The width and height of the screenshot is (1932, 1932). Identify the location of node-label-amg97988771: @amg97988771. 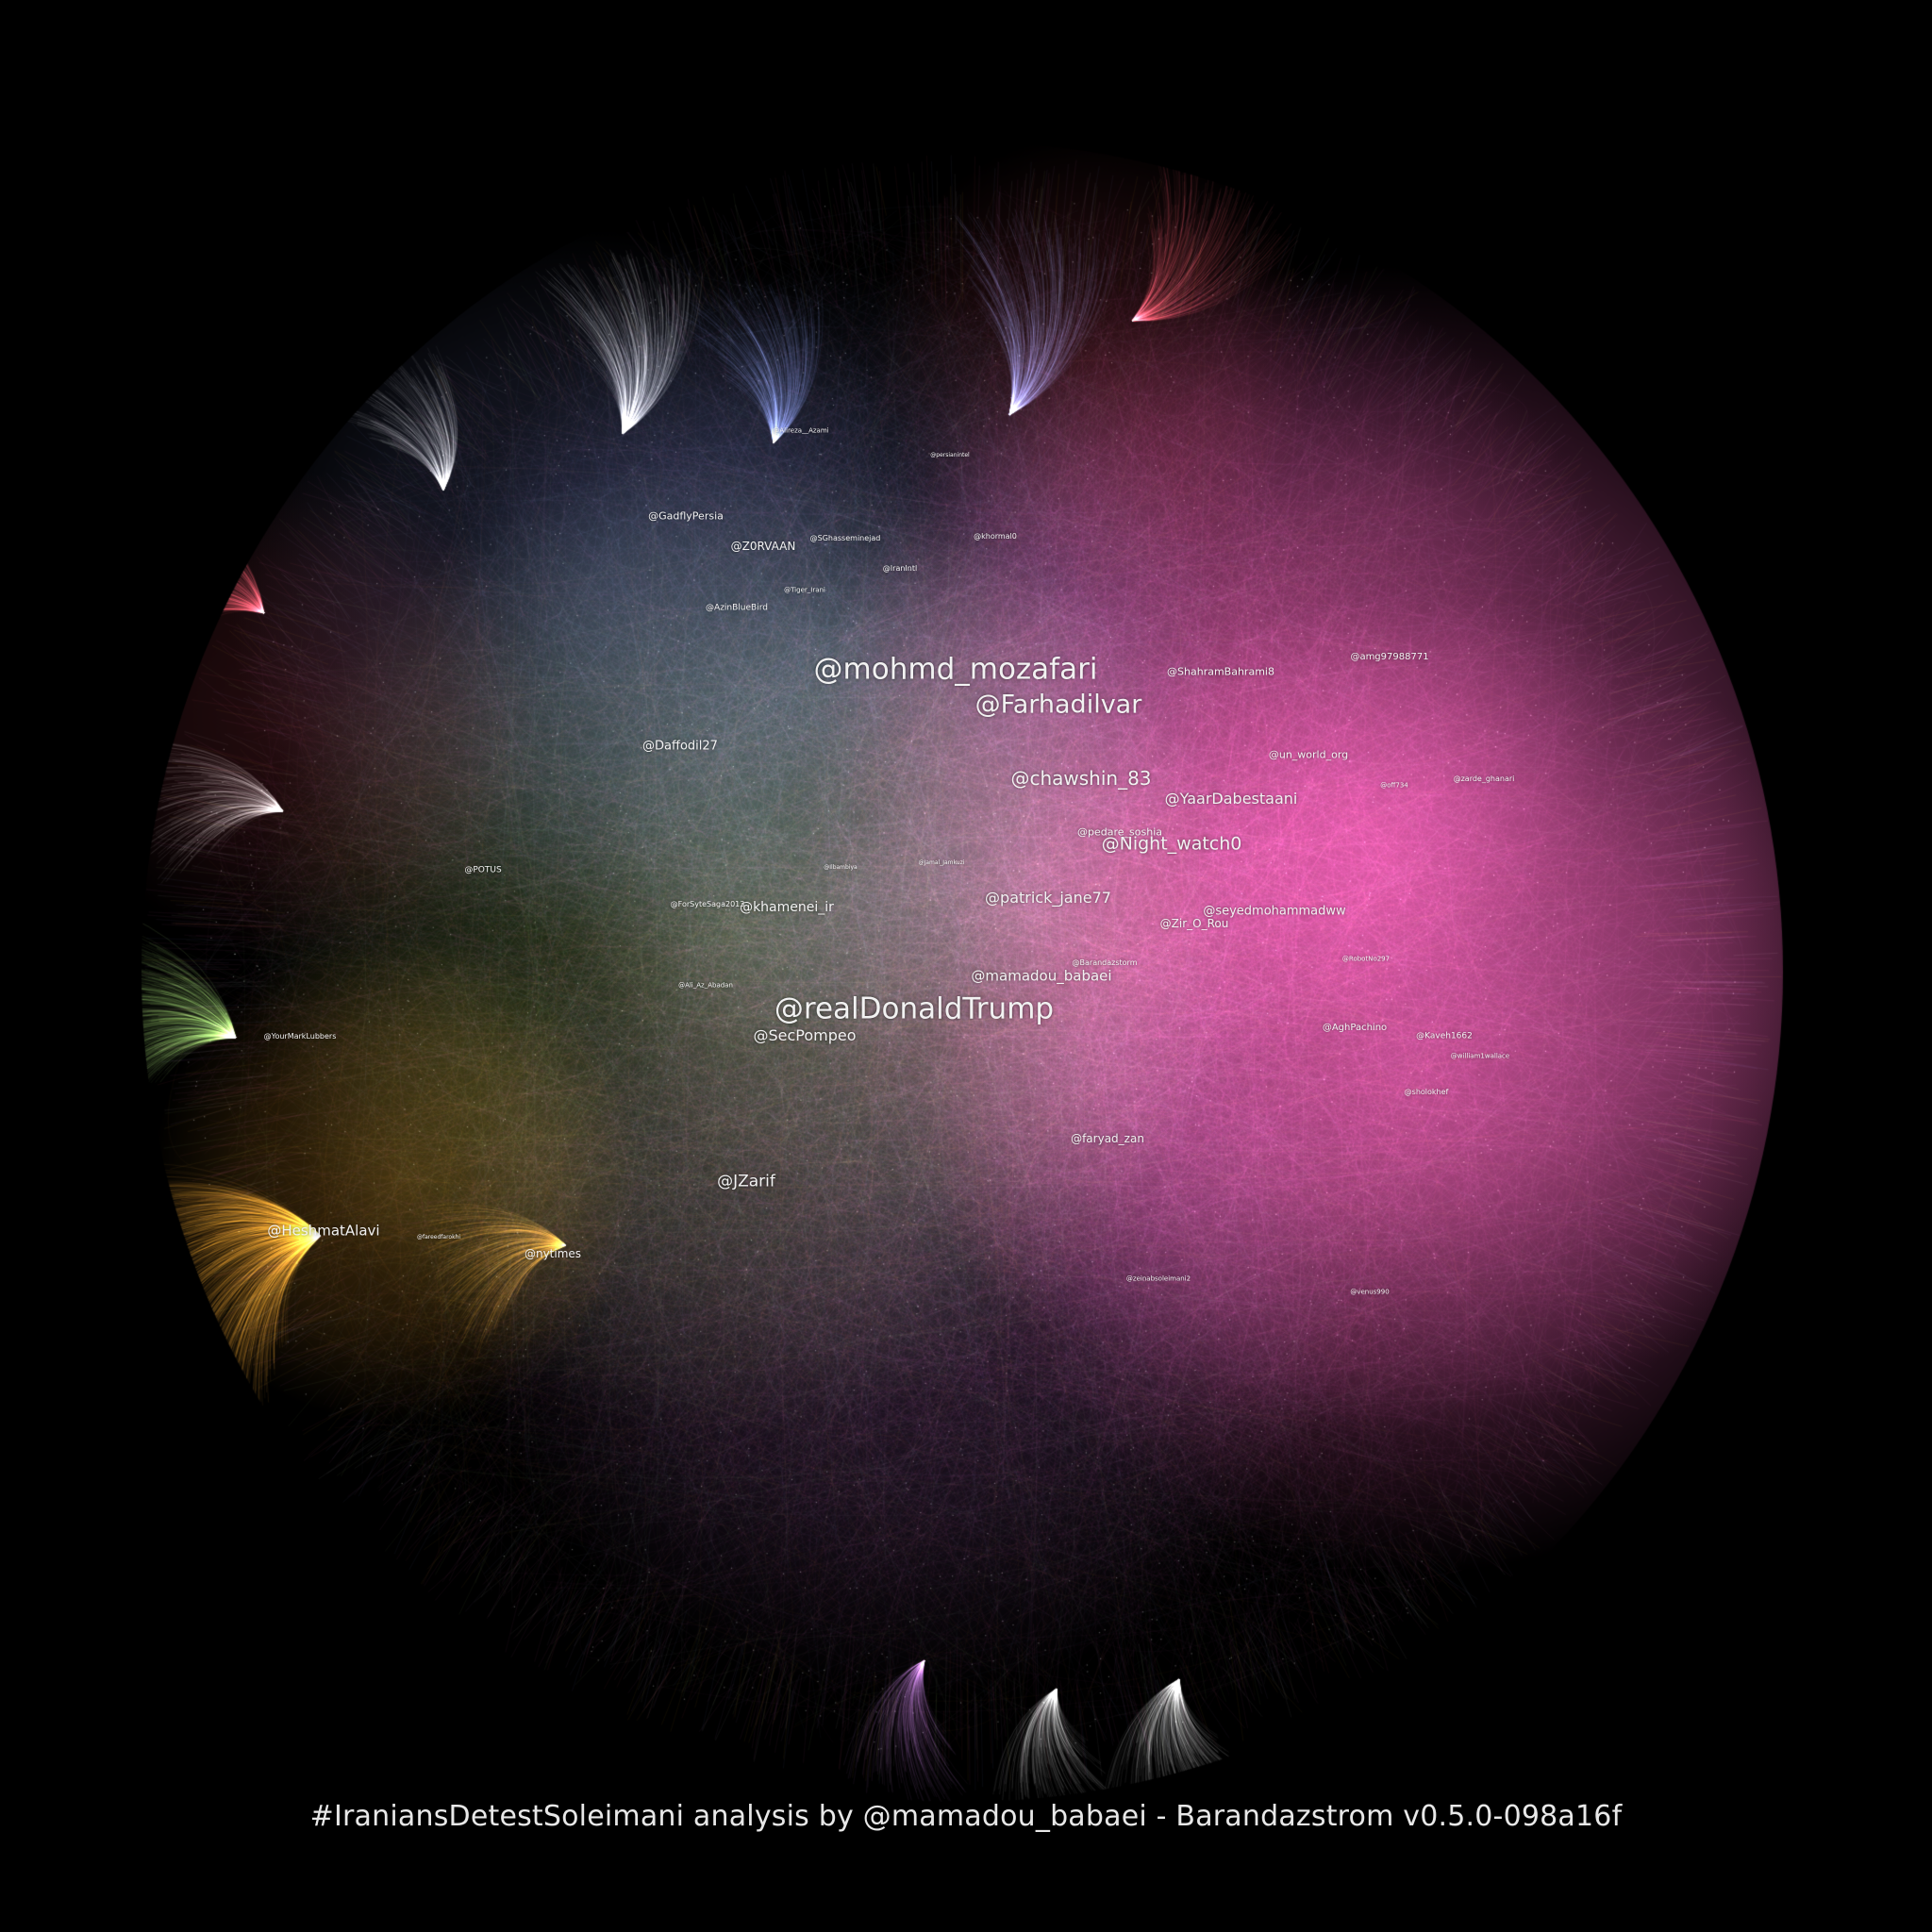
(1390, 657).